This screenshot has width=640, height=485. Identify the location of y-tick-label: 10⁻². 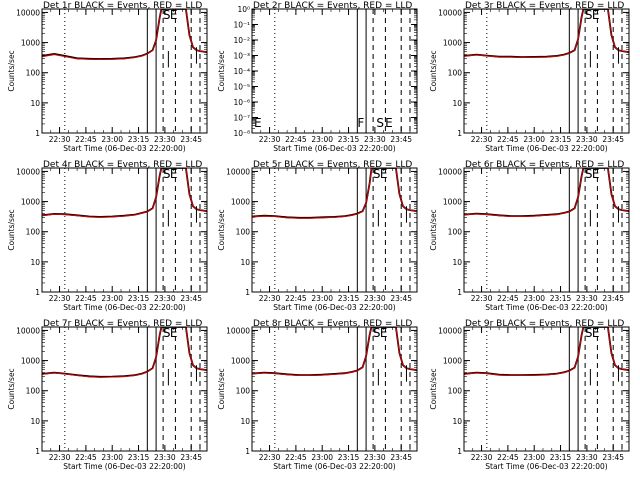
(241, 40).